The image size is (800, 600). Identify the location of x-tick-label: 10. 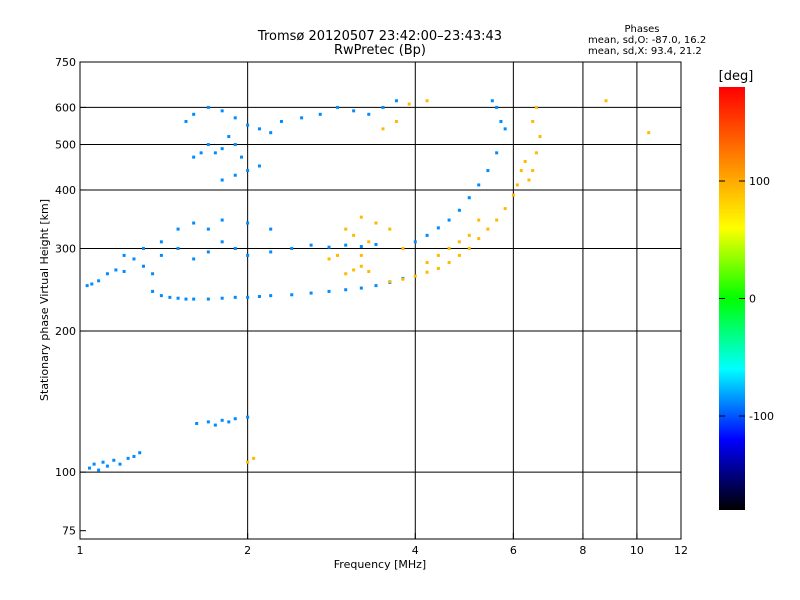
(637, 550).